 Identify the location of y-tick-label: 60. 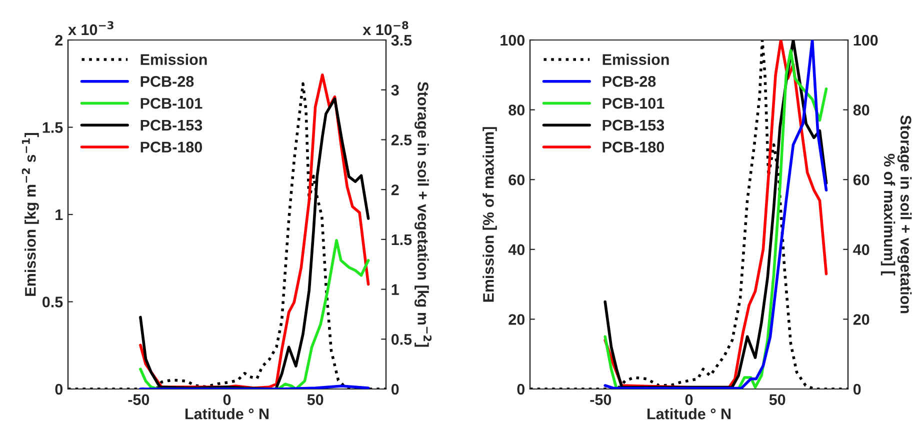
(516, 180).